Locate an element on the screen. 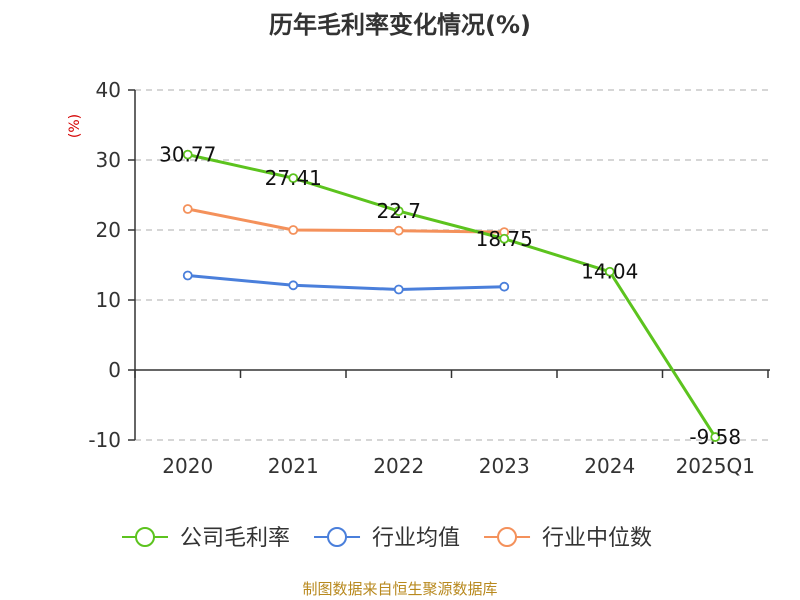 The image size is (800, 600). legend-label-0: 公司毛利率 is located at coordinates (235, 538).